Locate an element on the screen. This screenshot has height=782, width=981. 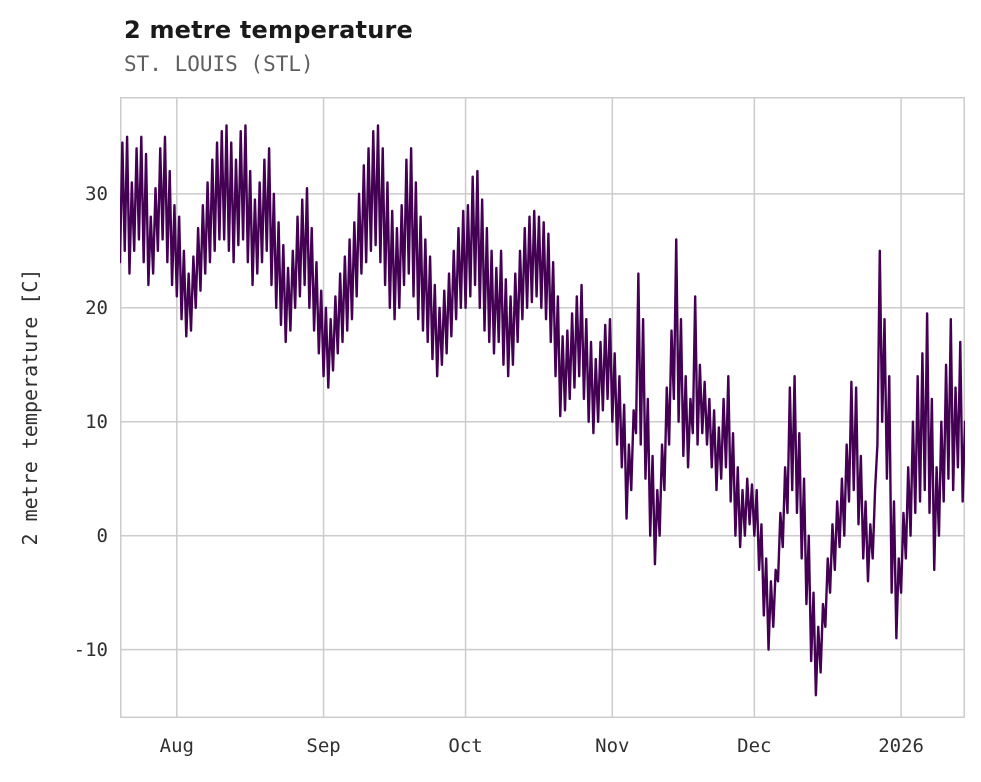
x-tick-label: Sep is located at coordinates (323, 746).